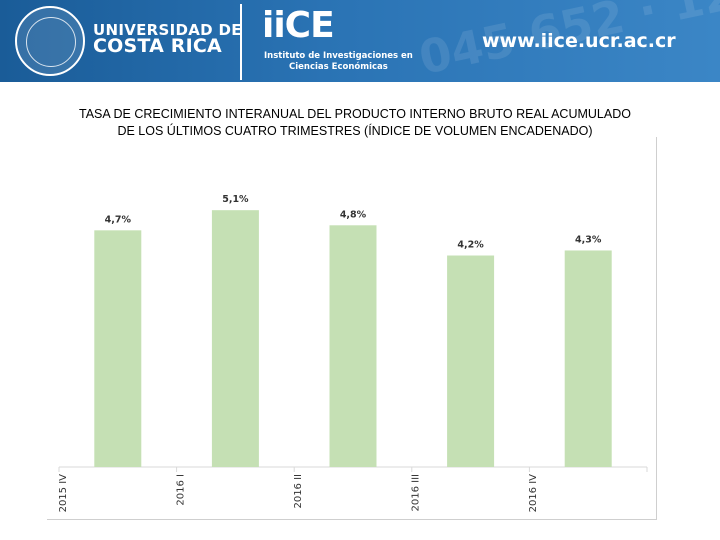 The width and height of the screenshot is (720, 540). I want to click on data-label: 4,3%, so click(588, 239).